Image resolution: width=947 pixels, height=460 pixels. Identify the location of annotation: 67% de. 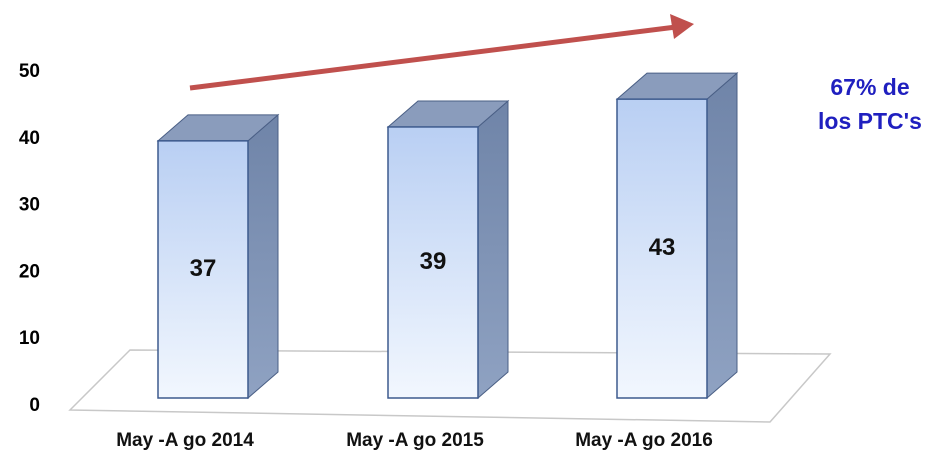
(869, 87).